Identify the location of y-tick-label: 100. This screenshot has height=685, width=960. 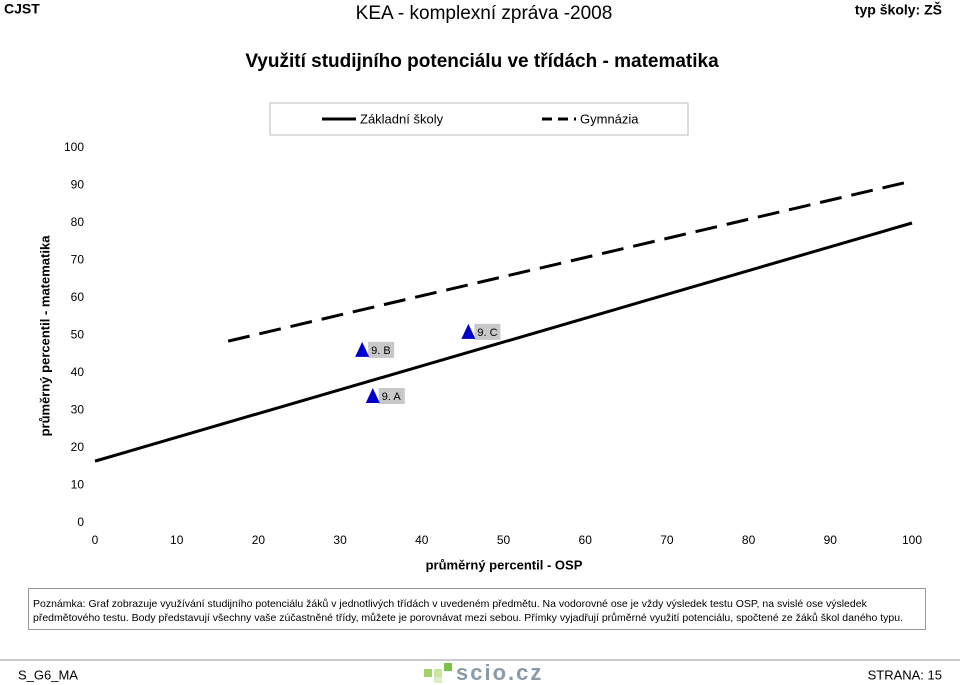
(74, 147).